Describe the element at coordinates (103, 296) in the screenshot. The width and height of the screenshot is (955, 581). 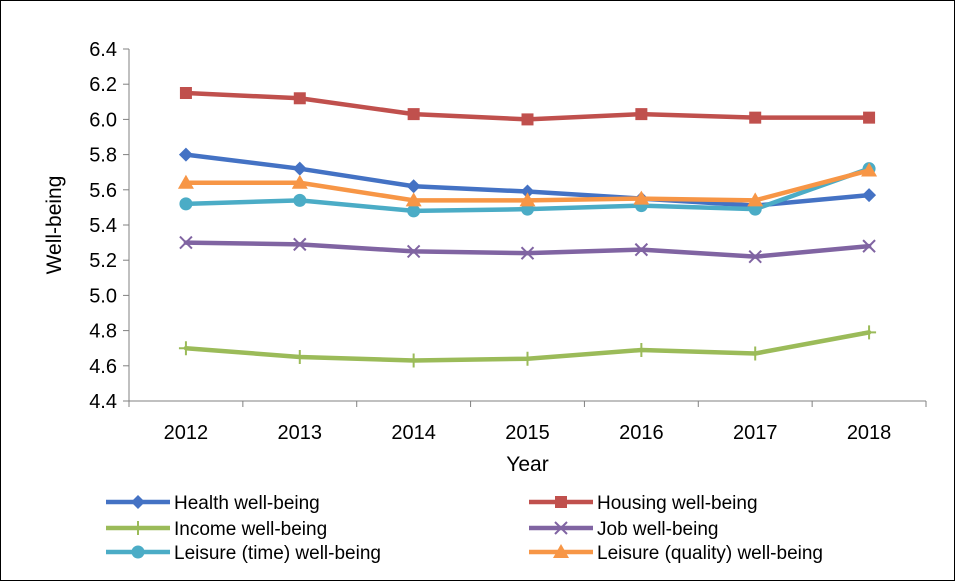
I see `y-tick-label: 5.0` at that location.